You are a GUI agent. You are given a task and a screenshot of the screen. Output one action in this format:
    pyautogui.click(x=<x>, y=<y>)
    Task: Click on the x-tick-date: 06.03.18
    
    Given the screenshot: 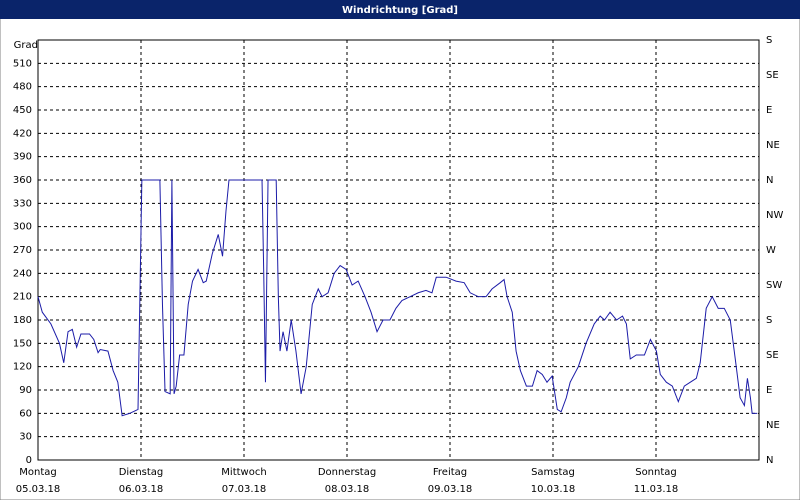 What is the action you would take?
    pyautogui.click(x=141, y=489)
    